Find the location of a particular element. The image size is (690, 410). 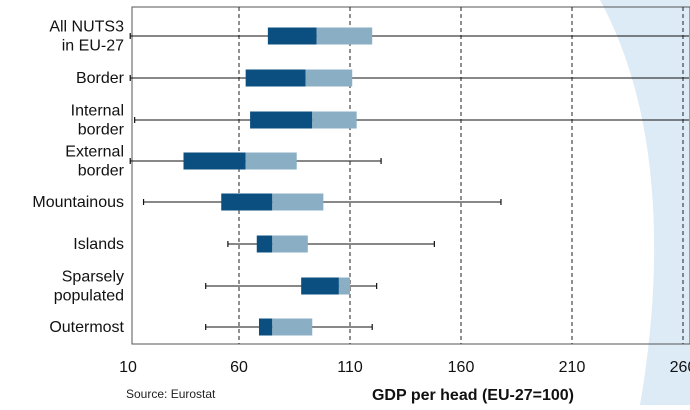

category-label: Mountainous is located at coordinates (78, 202).